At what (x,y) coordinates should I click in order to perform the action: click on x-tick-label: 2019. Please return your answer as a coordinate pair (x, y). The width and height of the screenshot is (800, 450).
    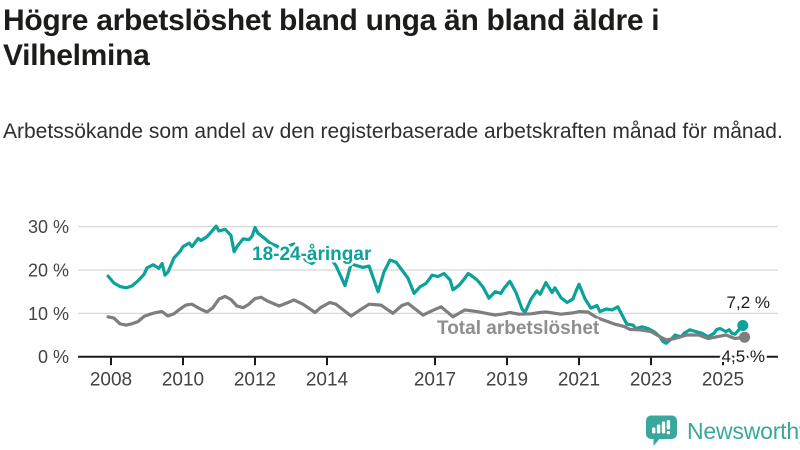
    Looking at the image, I should click on (507, 380).